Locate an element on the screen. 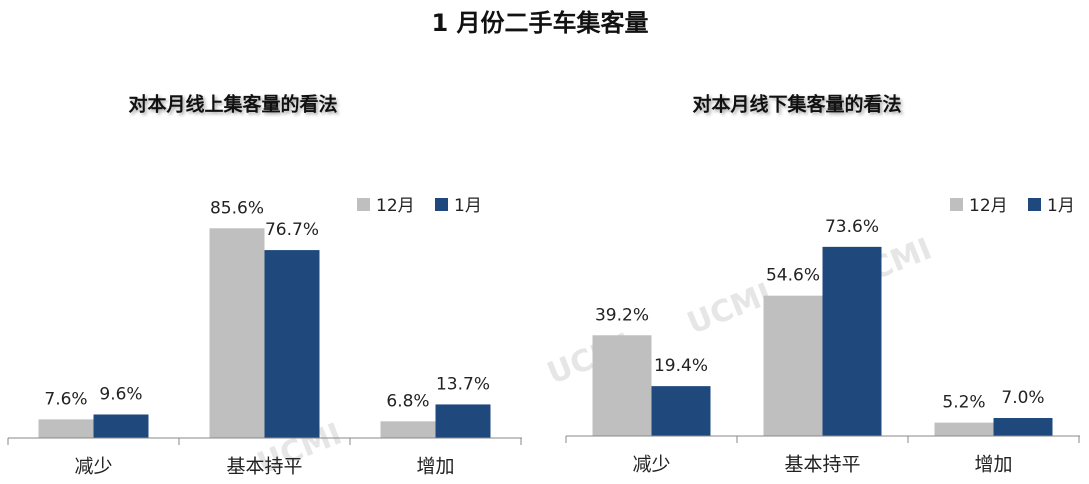 This screenshot has width=1089, height=484. main-title: 1 月份二手车集客量 is located at coordinates (539, 23).